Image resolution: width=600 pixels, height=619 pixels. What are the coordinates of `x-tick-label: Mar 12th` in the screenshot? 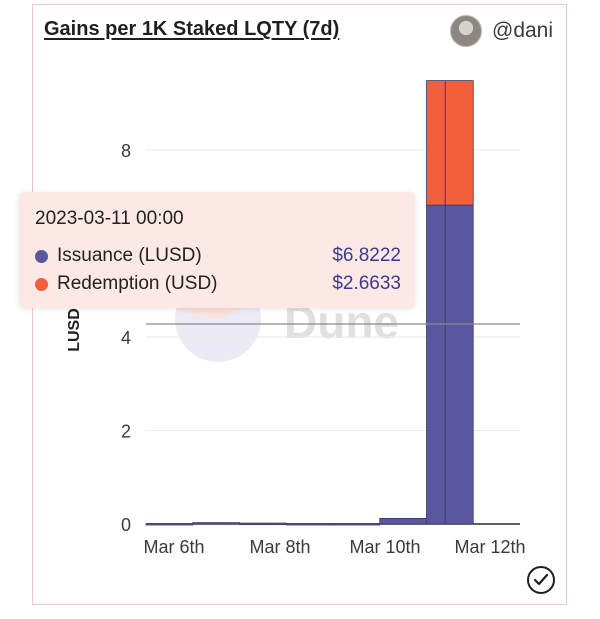 It's located at (489, 547).